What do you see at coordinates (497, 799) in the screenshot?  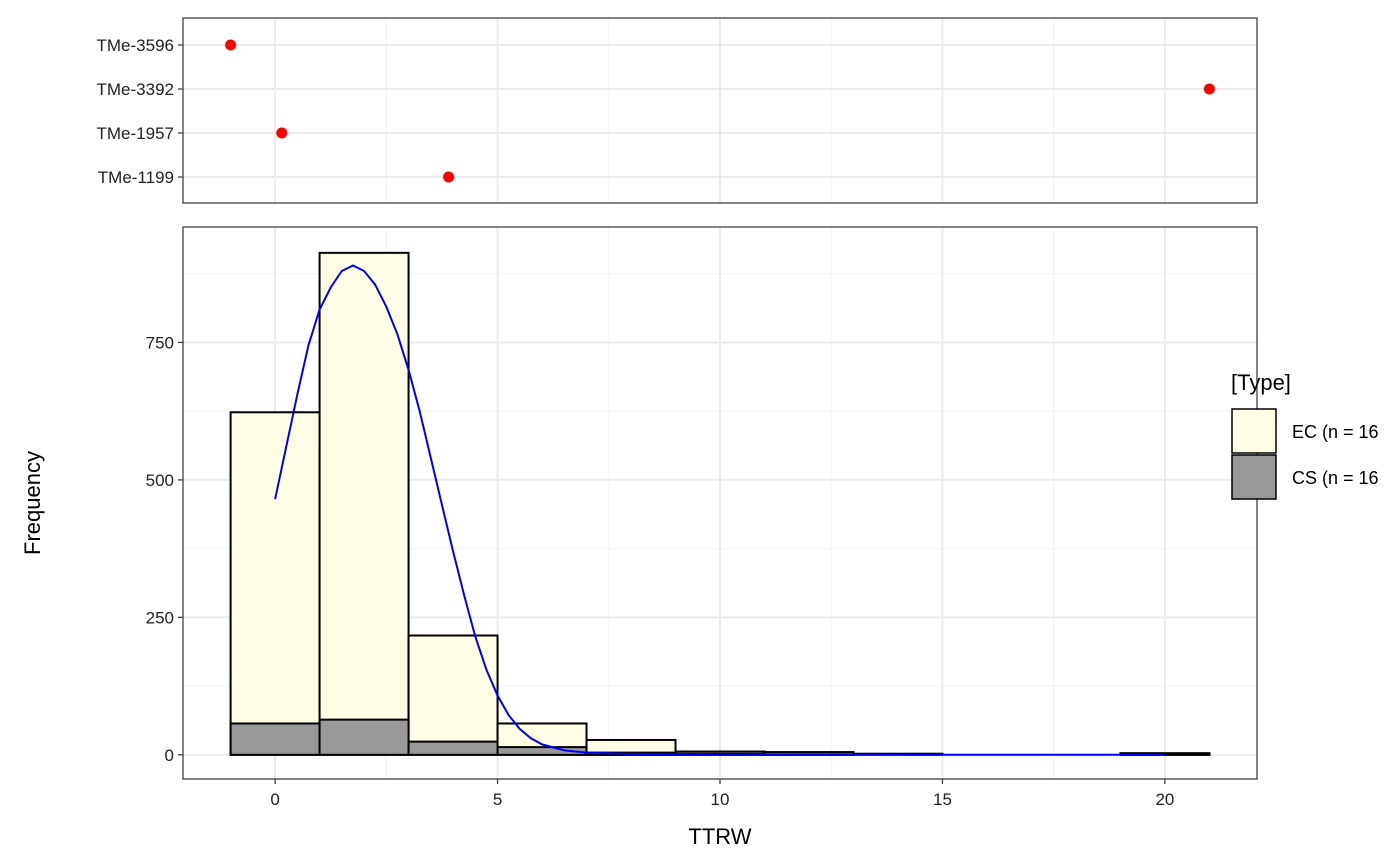 I see `x-tick-label: 5` at bounding box center [497, 799].